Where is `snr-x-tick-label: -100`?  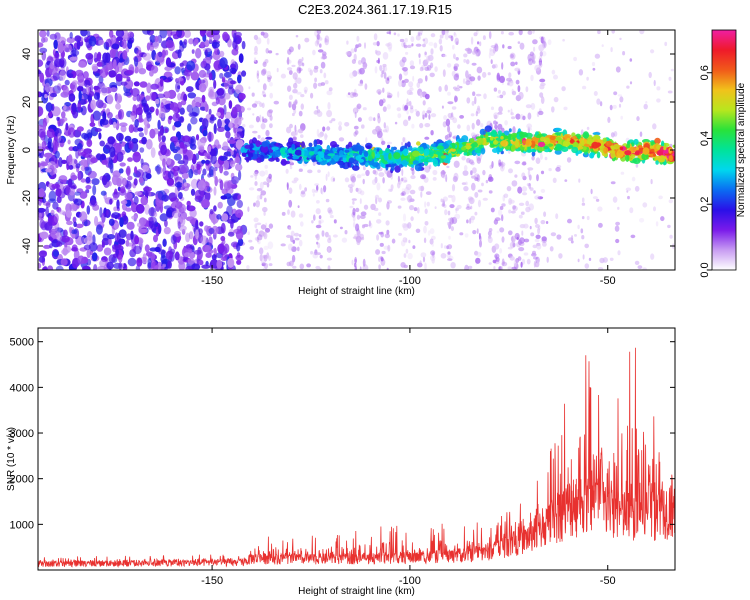
snr-x-tick-label: -100 is located at coordinates (410, 581).